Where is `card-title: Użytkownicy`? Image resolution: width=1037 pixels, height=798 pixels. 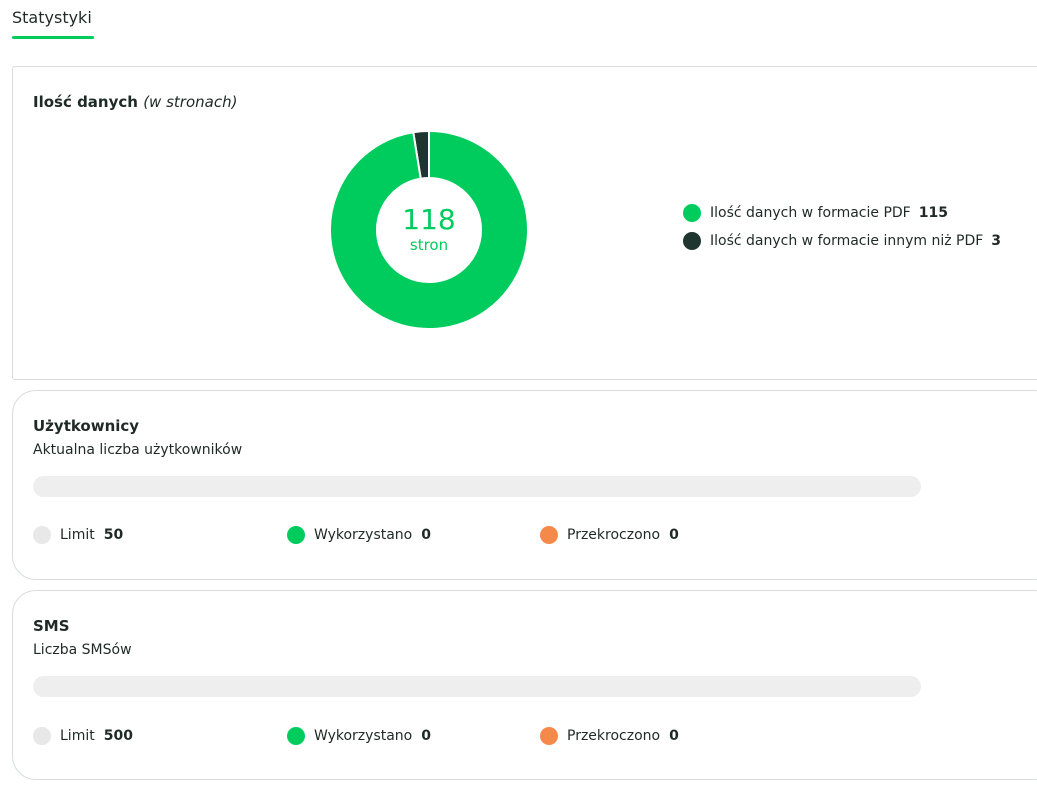
card-title: Użytkownicy is located at coordinates (86, 426).